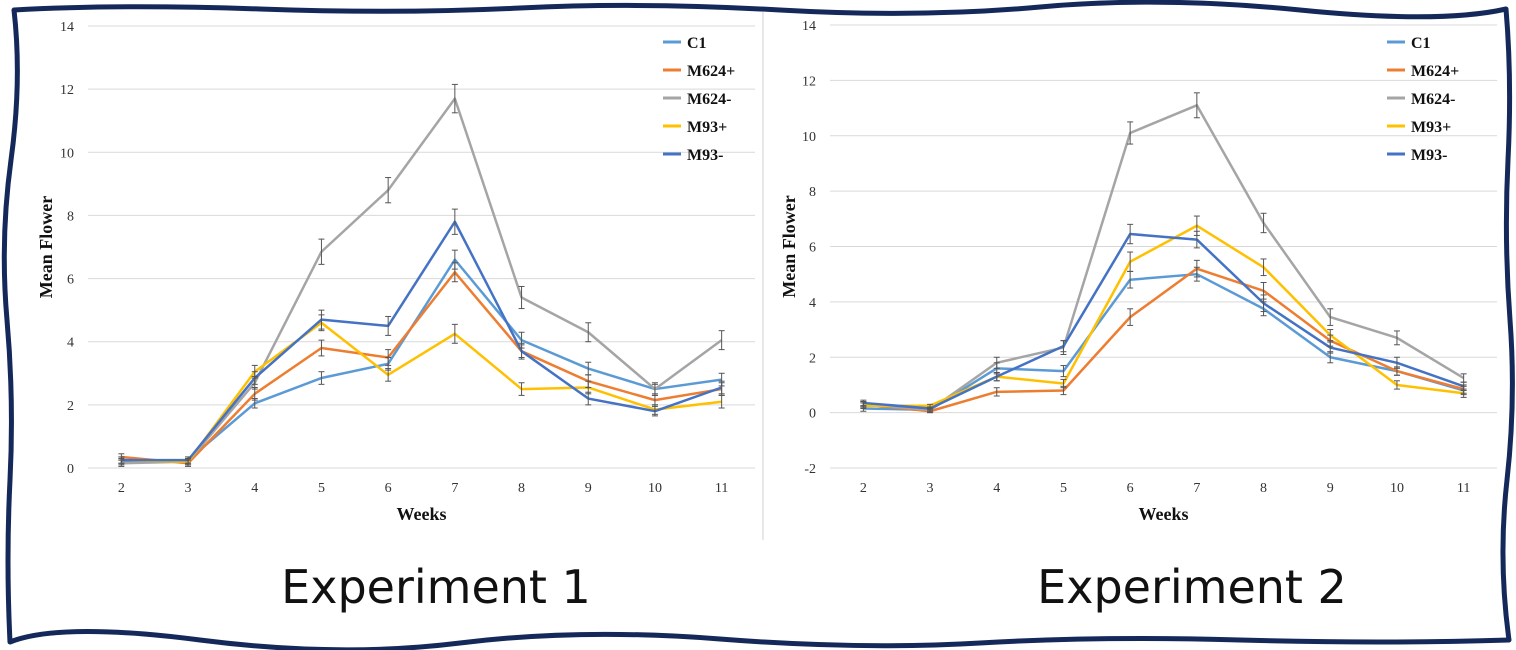 Image resolution: width=1516 pixels, height=650 pixels. I want to click on caption-experiment-1: Experiment 1, so click(436, 587).